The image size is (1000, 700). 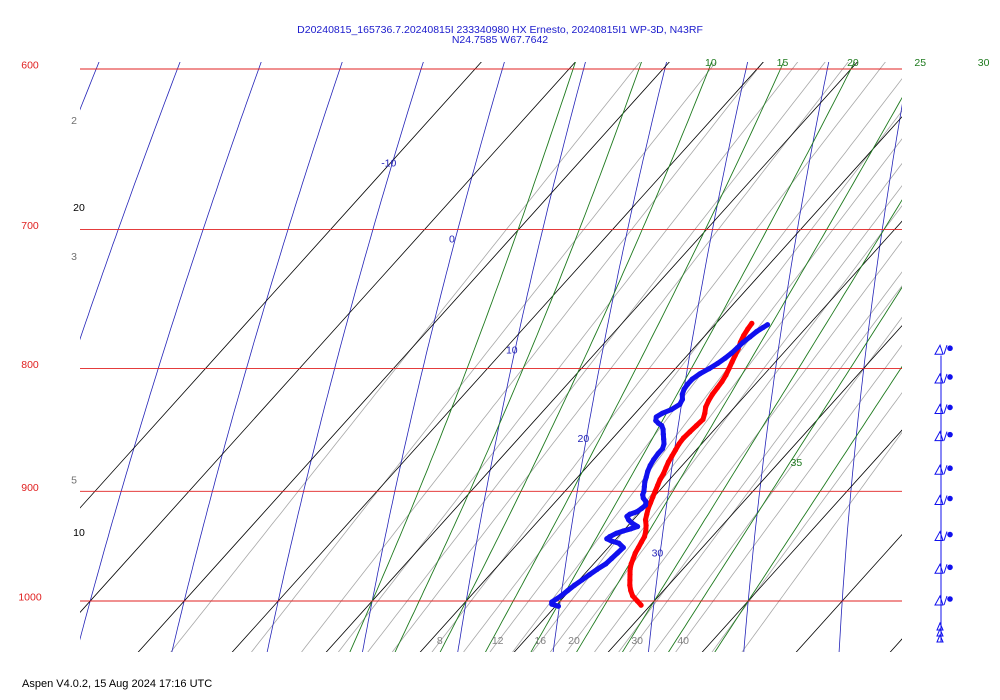 I want to click on dewpoint-trace, so click(x=659, y=465).